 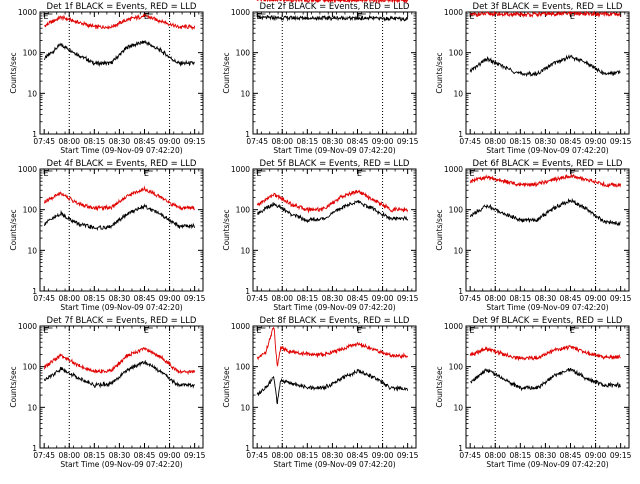 I want to click on panel-title: Det 6f BLACK = Events, RED = LLD, so click(x=548, y=164).